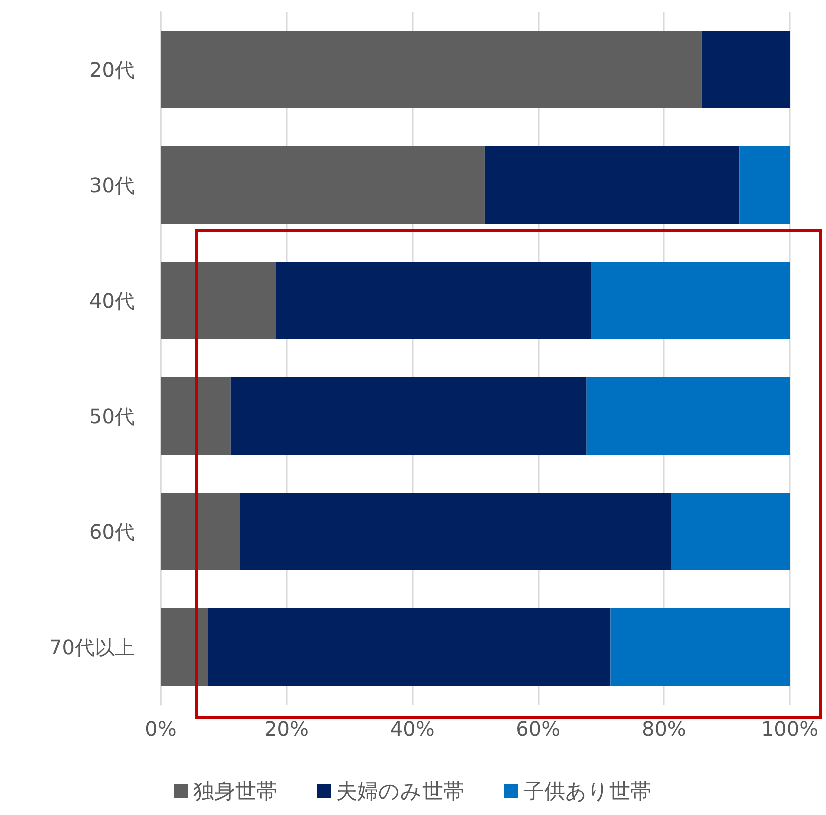 The height and width of the screenshot is (815, 826). Describe the element at coordinates (664, 729) in the screenshot. I see `x-tick-label: 80%` at that location.